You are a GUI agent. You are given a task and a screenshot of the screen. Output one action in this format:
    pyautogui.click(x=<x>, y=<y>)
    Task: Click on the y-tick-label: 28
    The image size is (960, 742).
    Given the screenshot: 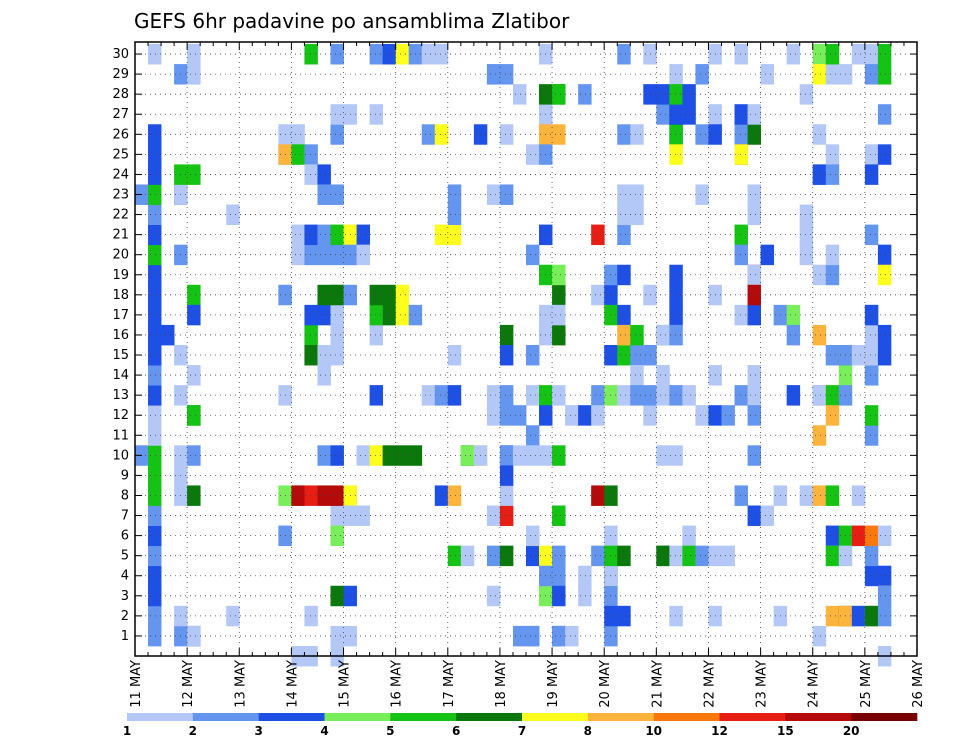 What is the action you would take?
    pyautogui.click(x=120, y=94)
    